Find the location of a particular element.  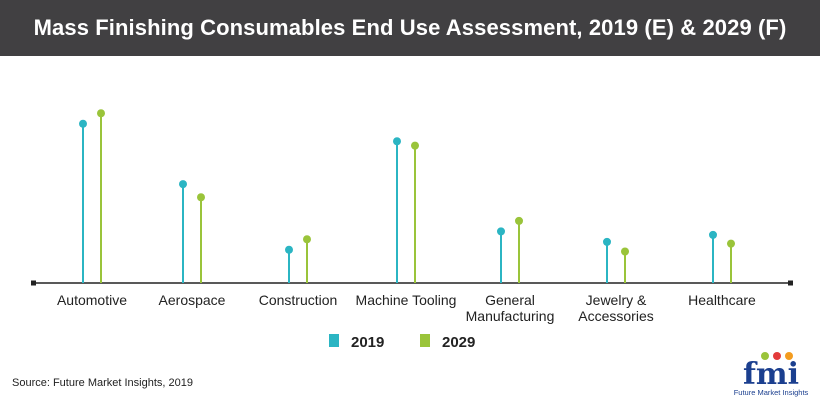

category-label-5: Jewelry & Accessories is located at coordinates (615, 308).